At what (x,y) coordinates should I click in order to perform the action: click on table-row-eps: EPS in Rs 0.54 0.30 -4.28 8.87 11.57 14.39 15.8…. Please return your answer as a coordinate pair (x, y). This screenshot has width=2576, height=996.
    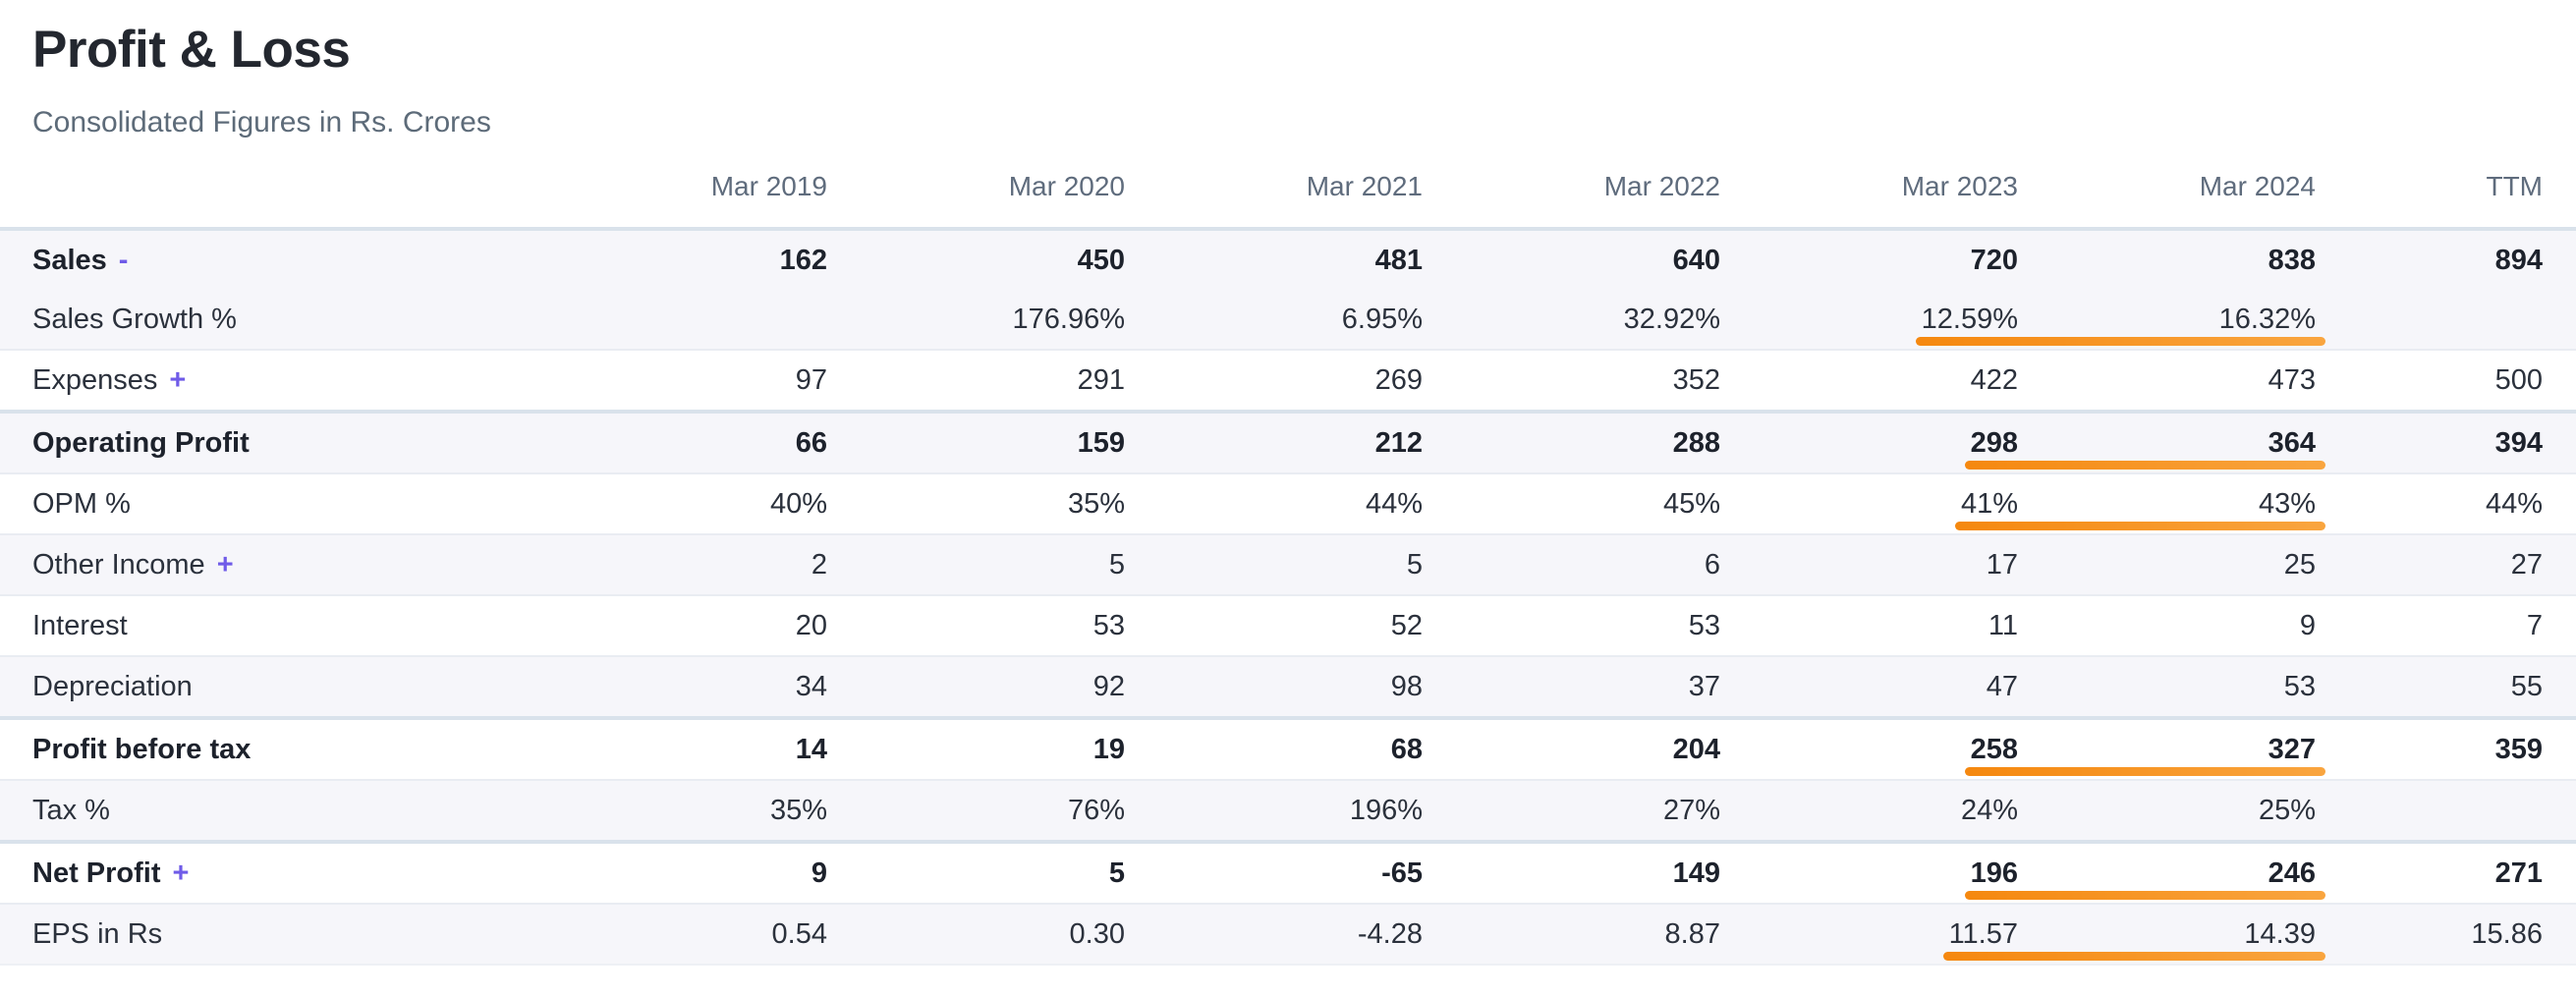
    Looking at the image, I should click on (1288, 934).